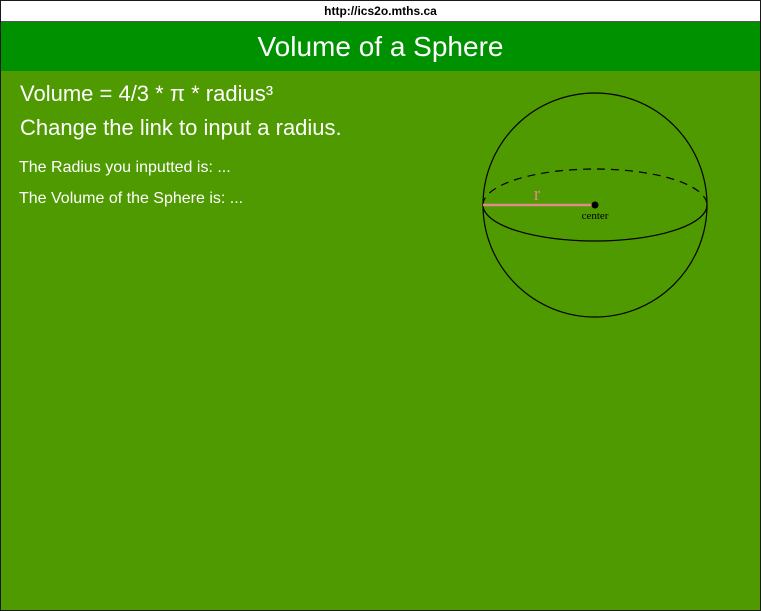 Image resolution: width=761 pixels, height=611 pixels. I want to click on center-point, so click(595, 205).